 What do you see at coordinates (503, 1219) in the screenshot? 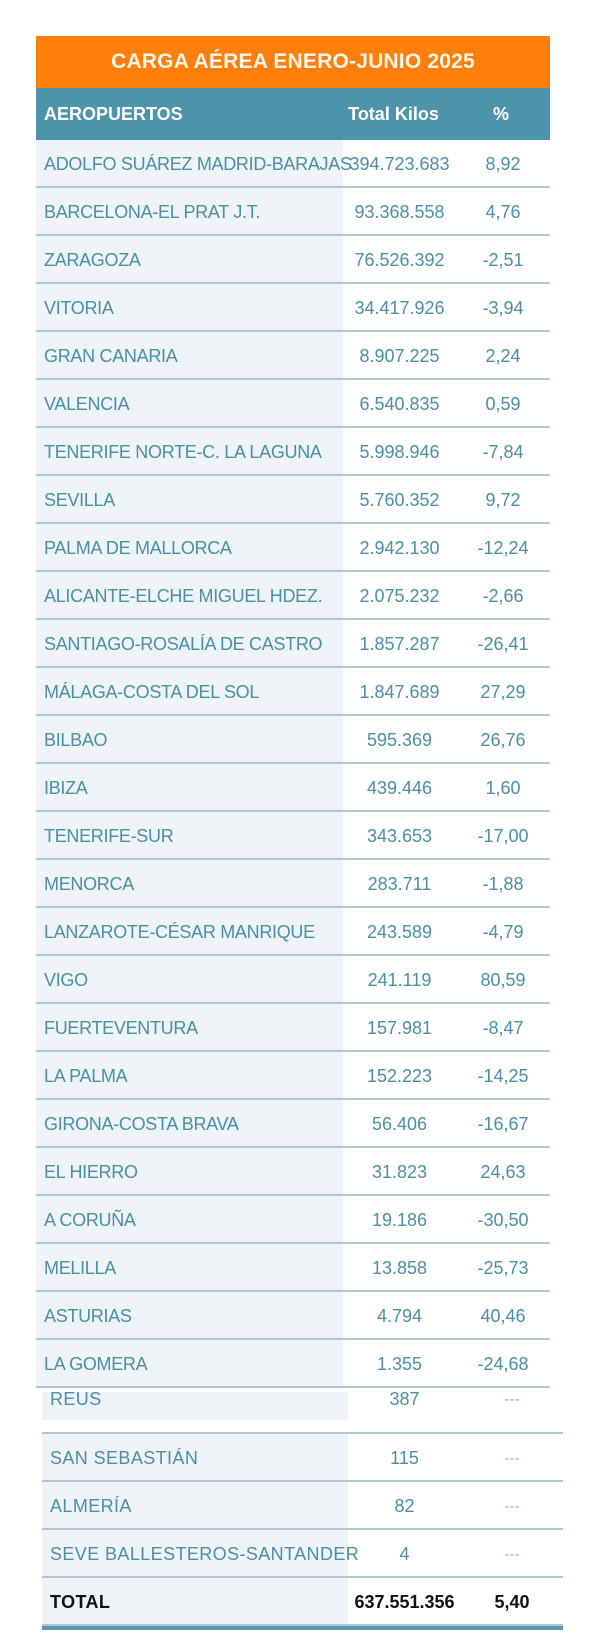
I see `percent-change: -30,50` at bounding box center [503, 1219].